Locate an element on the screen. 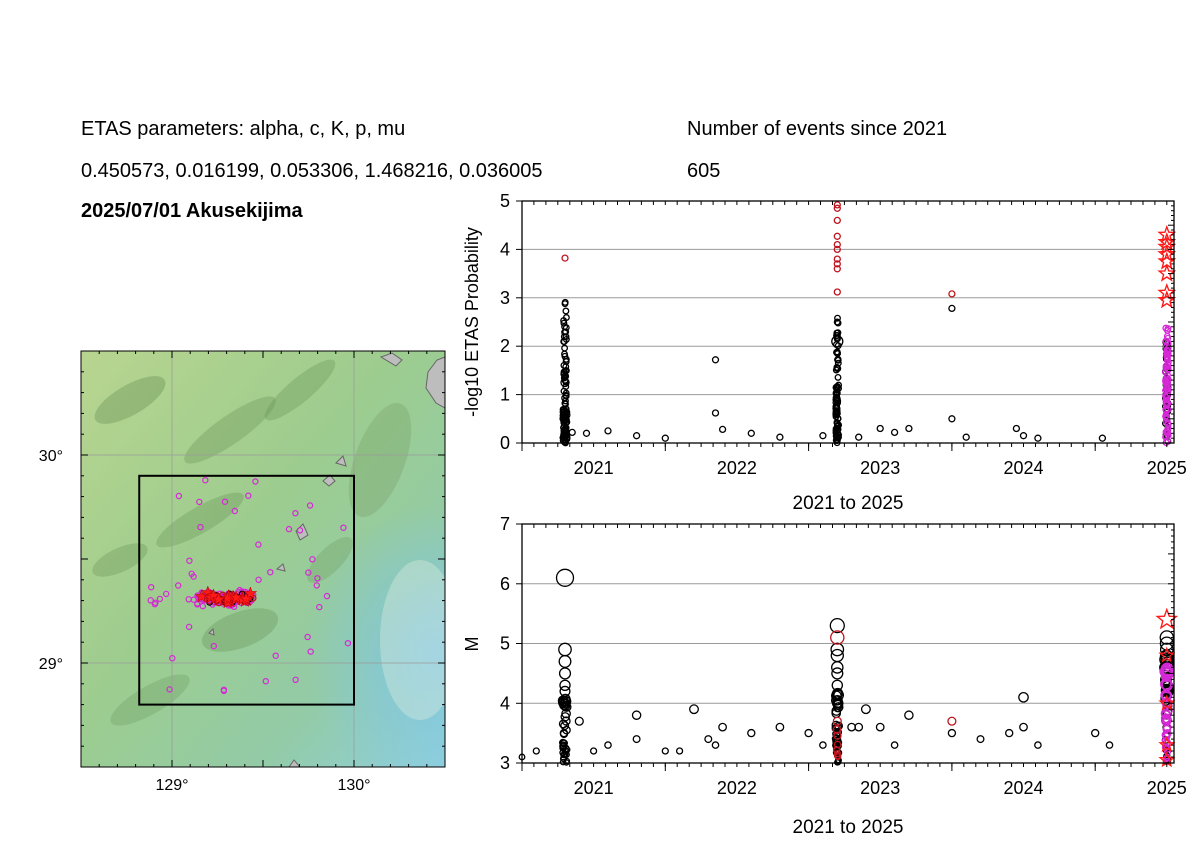 This screenshot has width=1200, height=848. target-region-box is located at coordinates (246, 590).